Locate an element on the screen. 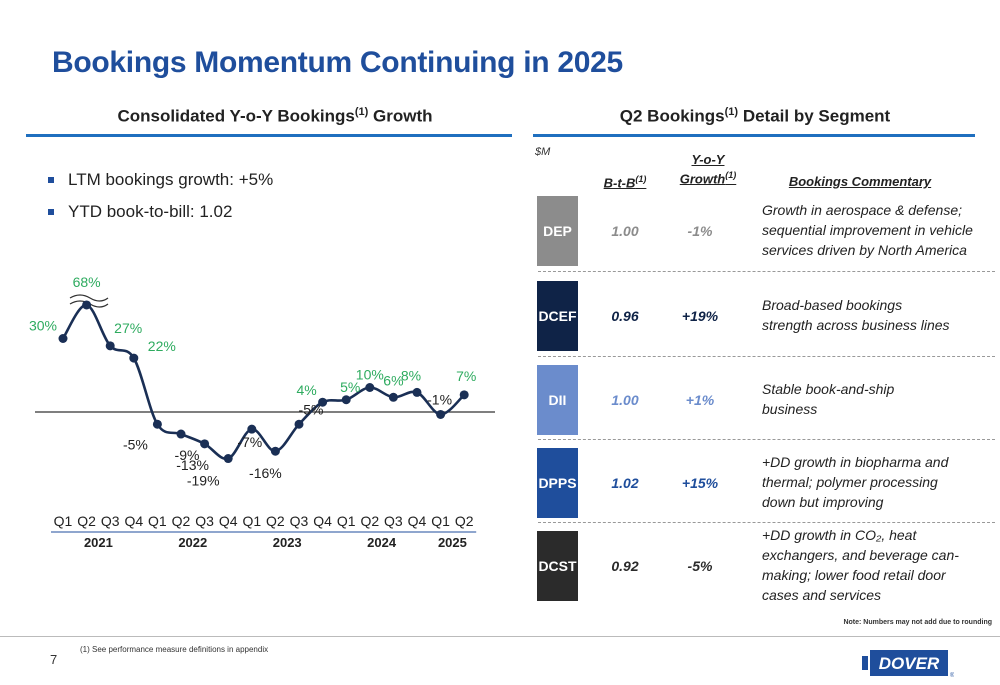 This screenshot has height=685, width=1000. commentary-line: Stable book-and-ship is located at coordinates (828, 389).